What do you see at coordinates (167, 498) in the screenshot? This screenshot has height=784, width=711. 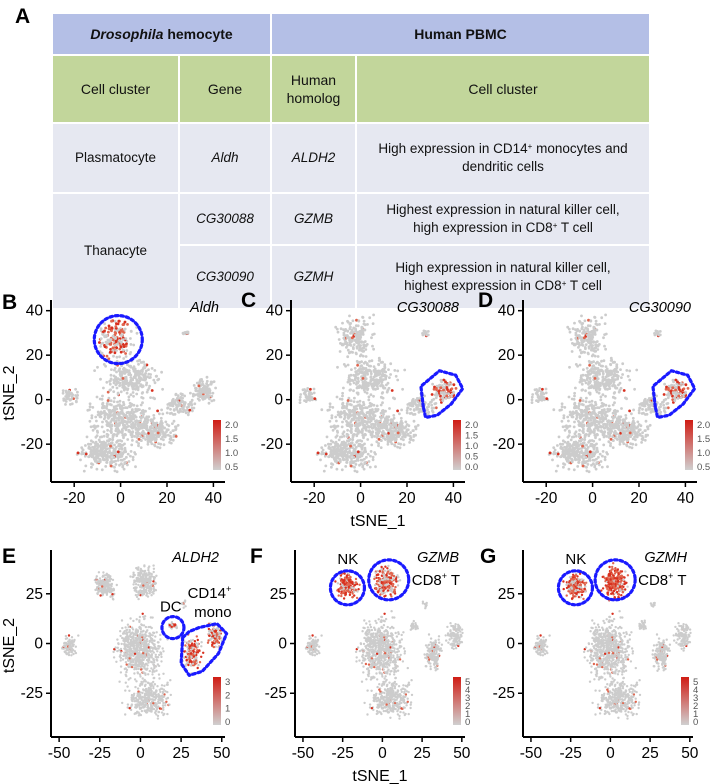 I see `x-tick-label: 20` at bounding box center [167, 498].